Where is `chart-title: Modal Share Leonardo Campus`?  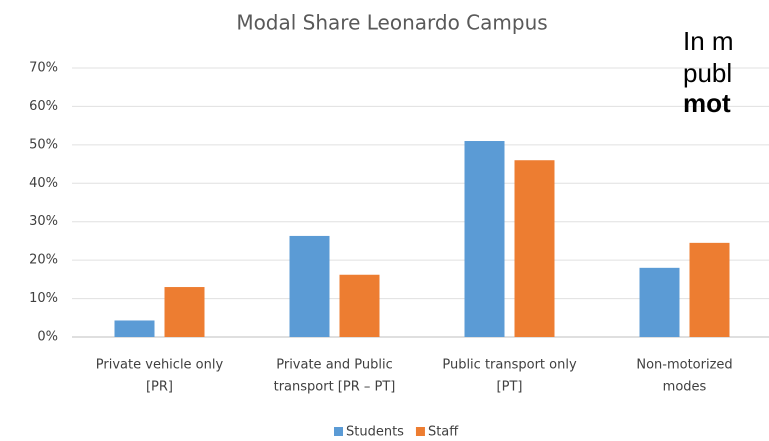 chart-title: Modal Share Leonardo Campus is located at coordinates (391, 23).